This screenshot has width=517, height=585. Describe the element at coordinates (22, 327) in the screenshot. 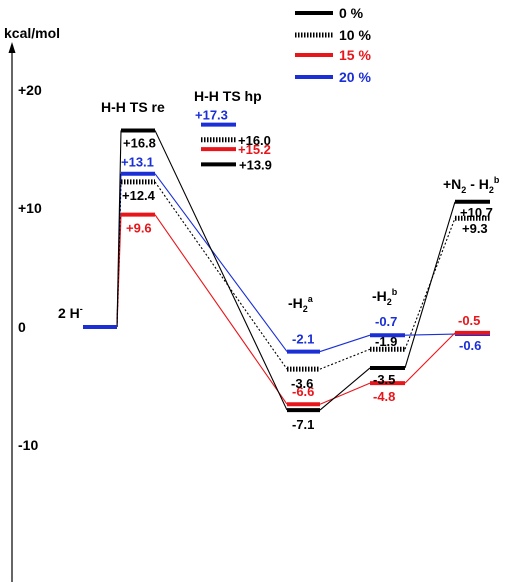

I see `y-tick-label: 0` at that location.